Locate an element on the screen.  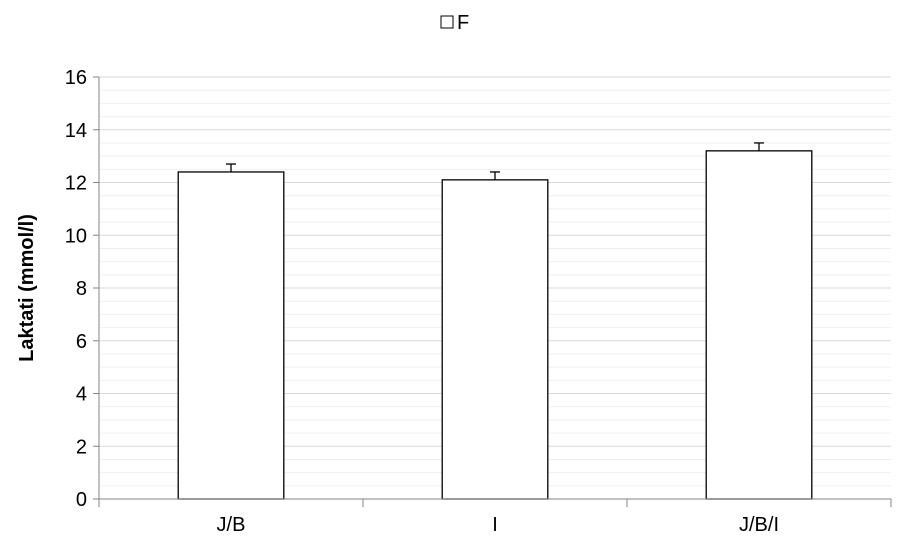
y-tick-label: 16 is located at coordinates (76, 78).